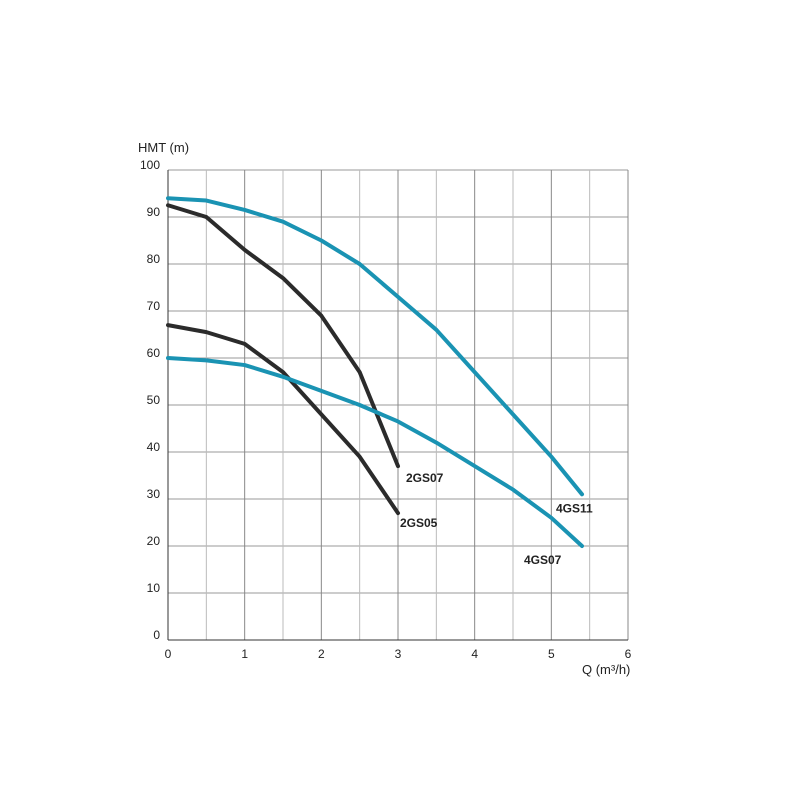 This screenshot has width=800, height=805. Describe the element at coordinates (154, 353) in the screenshot. I see `y-tick-label: 60` at that location.